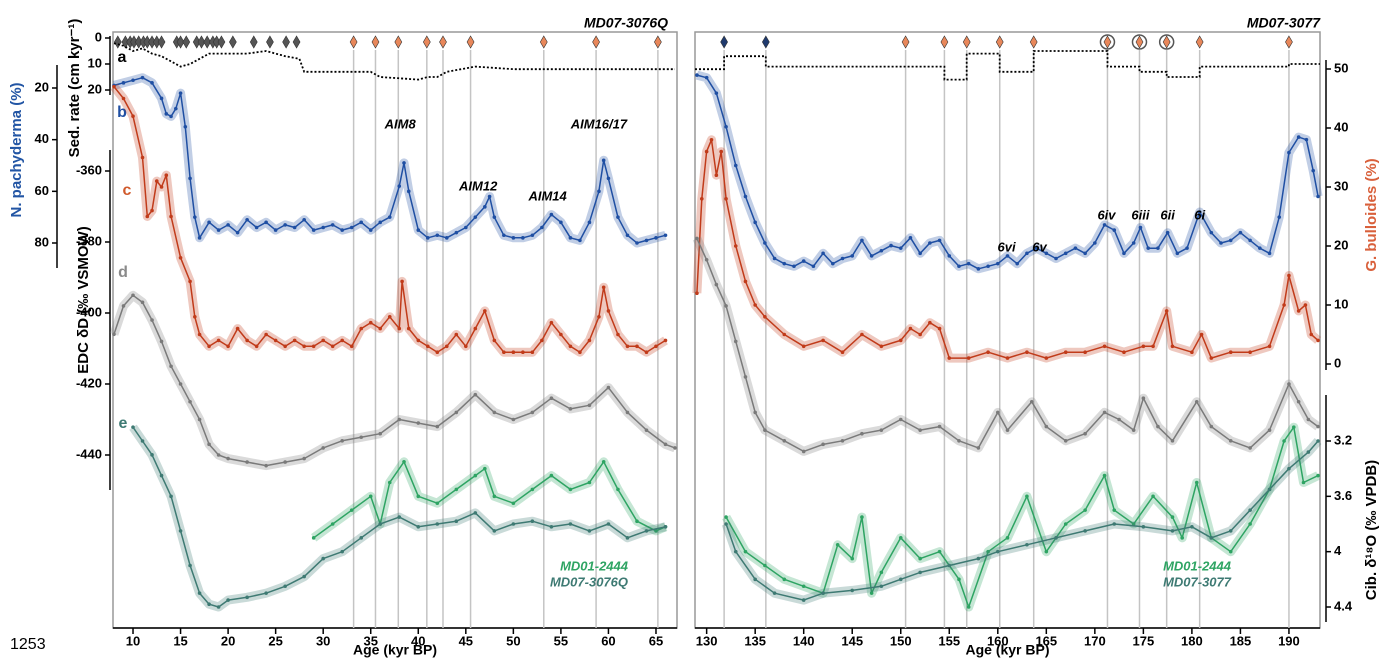 This screenshot has height=659, width=1390. Describe the element at coordinates (1006, 247) in the screenshot. I see `annotation: 6vi` at that location.